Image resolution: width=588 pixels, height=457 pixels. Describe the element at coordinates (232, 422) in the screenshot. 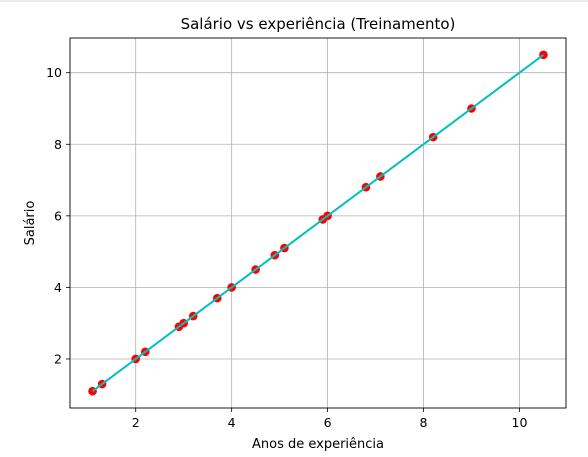

I see `x-tick-label: 4` at that location.